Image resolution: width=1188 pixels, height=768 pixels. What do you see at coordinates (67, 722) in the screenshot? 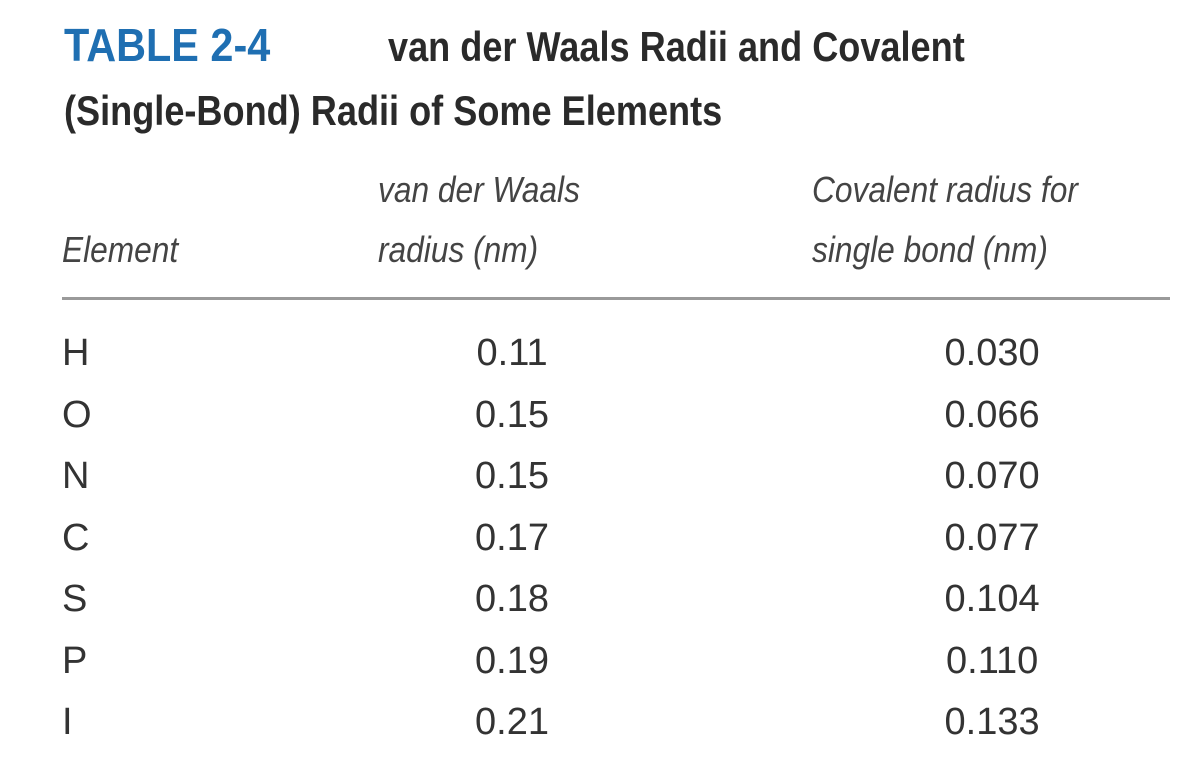
I see `element-cell: I` at bounding box center [67, 722].